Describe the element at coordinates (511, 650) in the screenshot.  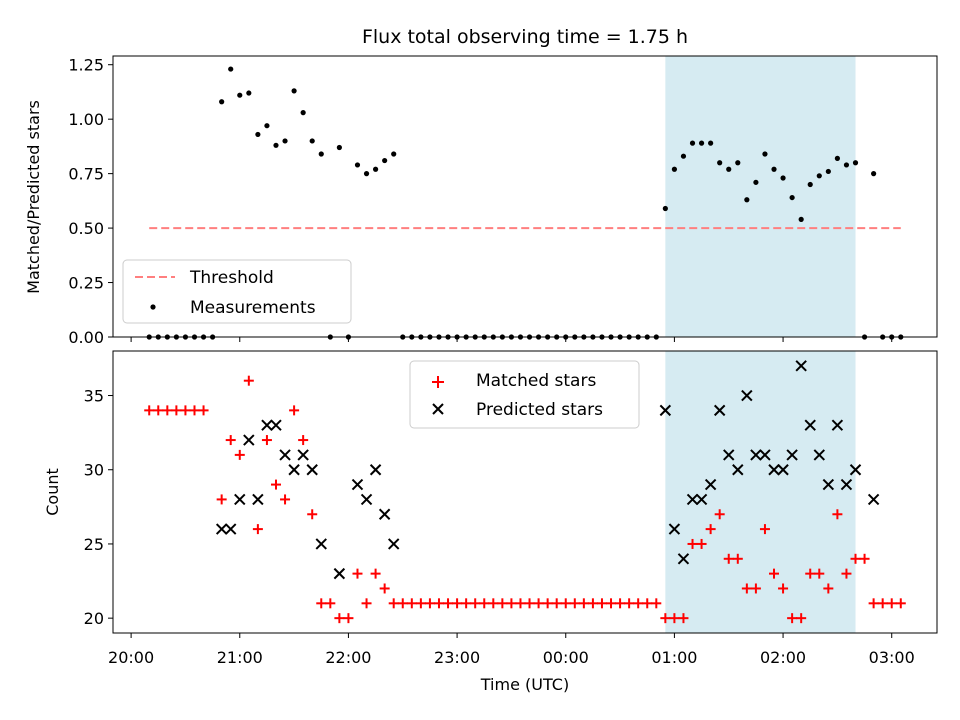
I see `bottom-x-ticks: 20:00 21:00 22:00 23:00 00:00 01:00 02:00 03:00` at that location.